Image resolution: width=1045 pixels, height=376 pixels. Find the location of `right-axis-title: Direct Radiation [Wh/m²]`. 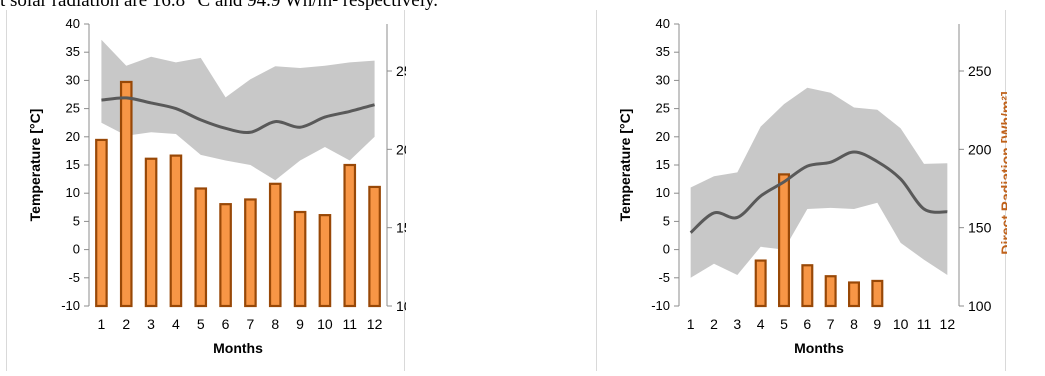

right-axis-title: Direct Radiation [Wh/m²] is located at coordinates (1002, 172).